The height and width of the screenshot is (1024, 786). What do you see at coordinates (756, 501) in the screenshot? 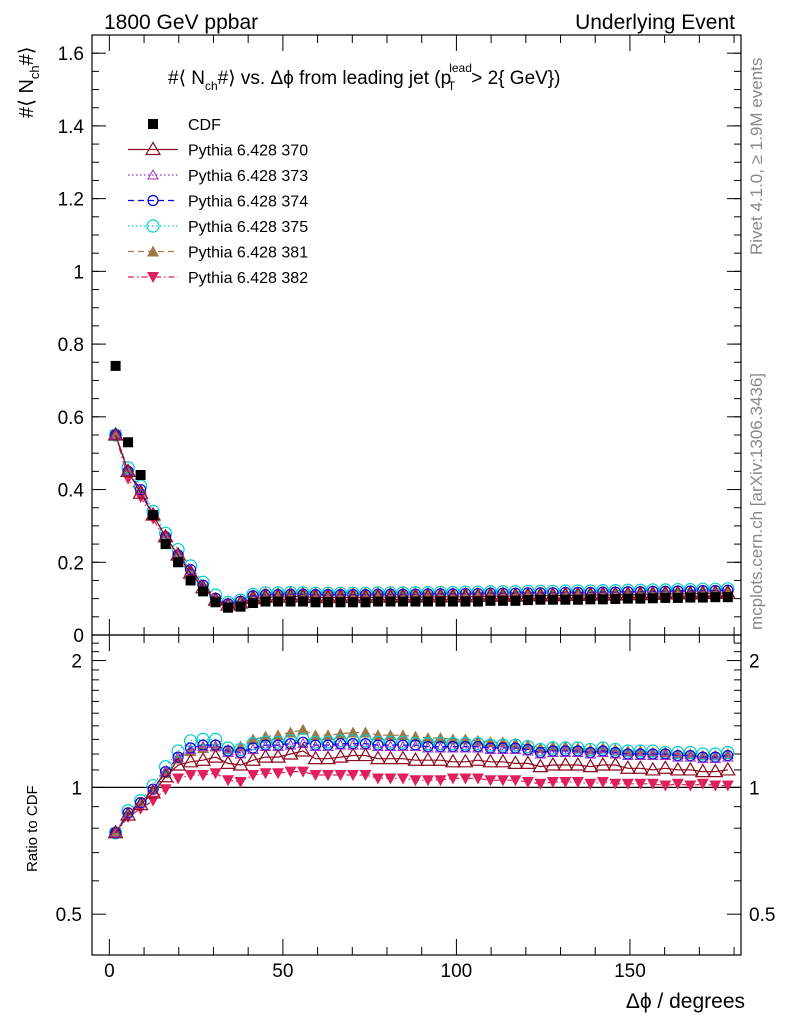
I see `mcplots-reference-label: mcplots.cern.ch [arXiv:1306.3436]` at bounding box center [756, 501].